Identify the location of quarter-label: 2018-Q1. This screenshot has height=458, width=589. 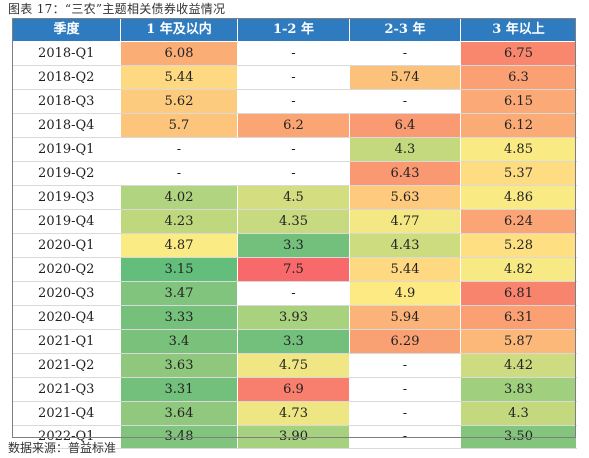
(66, 53).